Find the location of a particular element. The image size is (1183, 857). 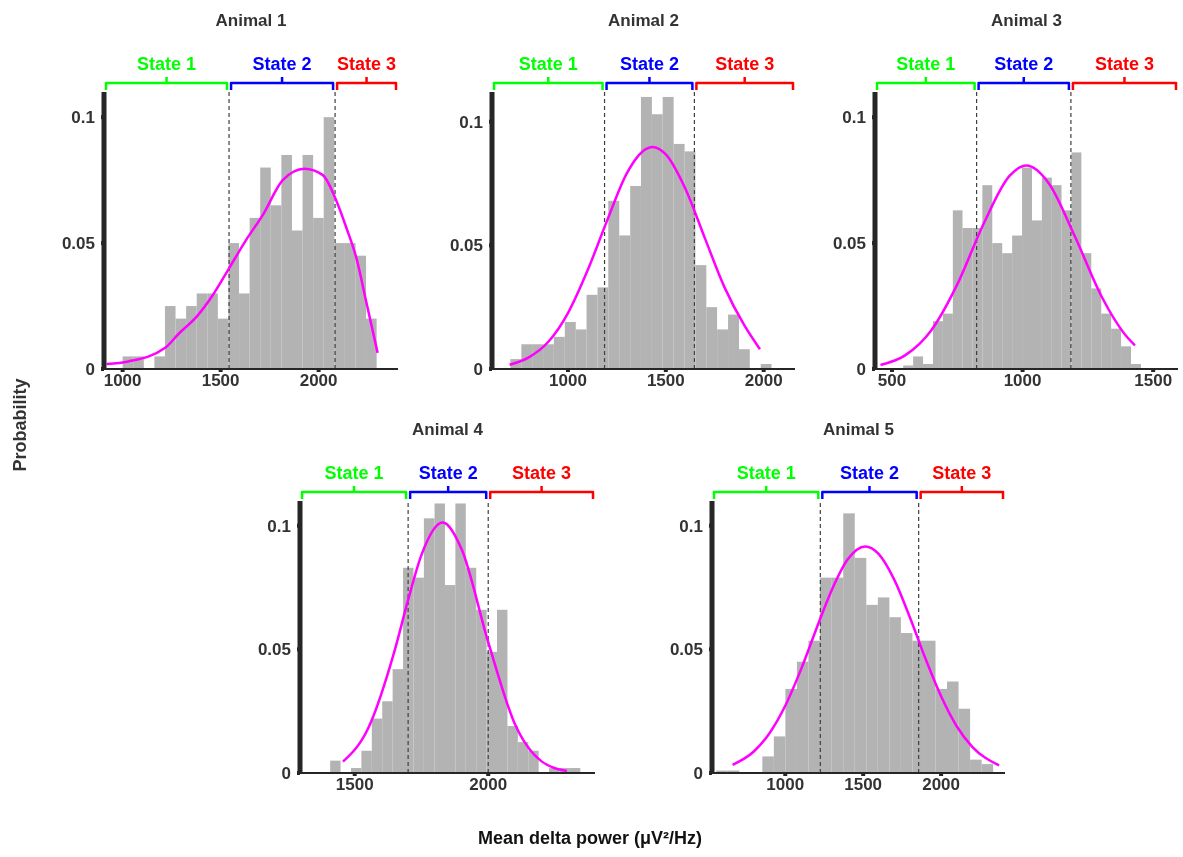

chart-title: Animal 1 is located at coordinates (251, 20).